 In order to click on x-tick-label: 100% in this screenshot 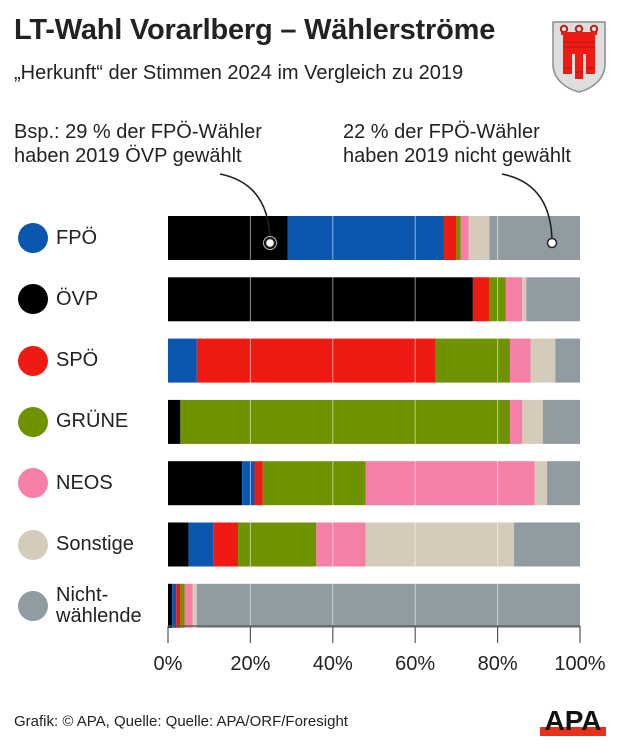, I will do `click(579, 664)`.